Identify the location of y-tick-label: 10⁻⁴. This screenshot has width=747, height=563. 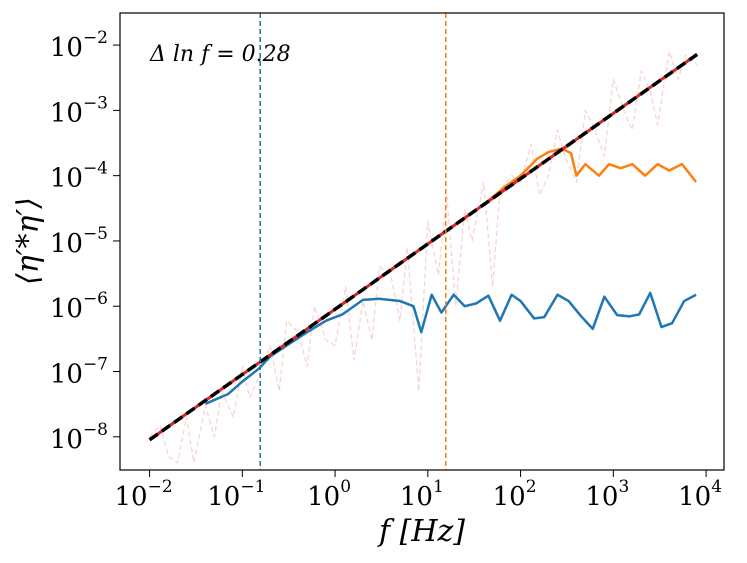
(79, 176).